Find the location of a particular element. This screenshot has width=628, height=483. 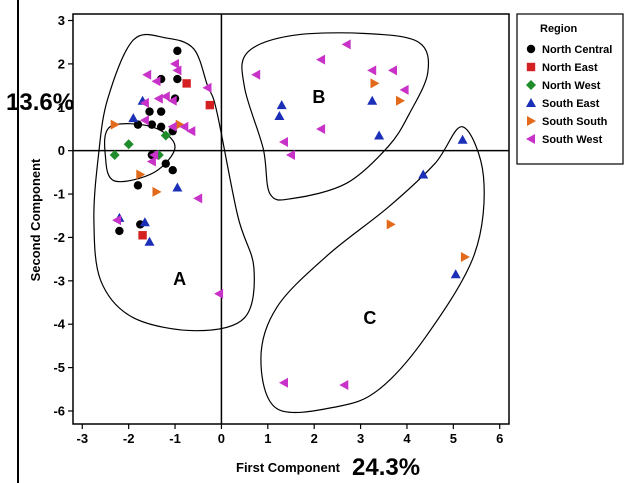

x-tick-label: -2 is located at coordinates (129, 438).